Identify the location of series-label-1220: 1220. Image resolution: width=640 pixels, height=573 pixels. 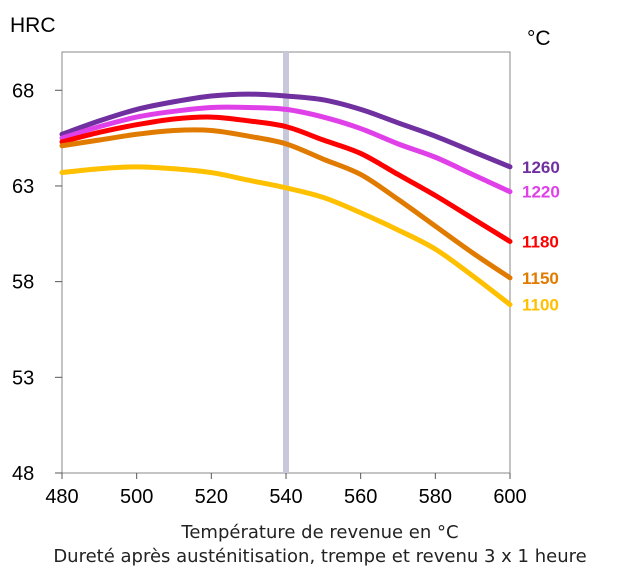
(541, 192).